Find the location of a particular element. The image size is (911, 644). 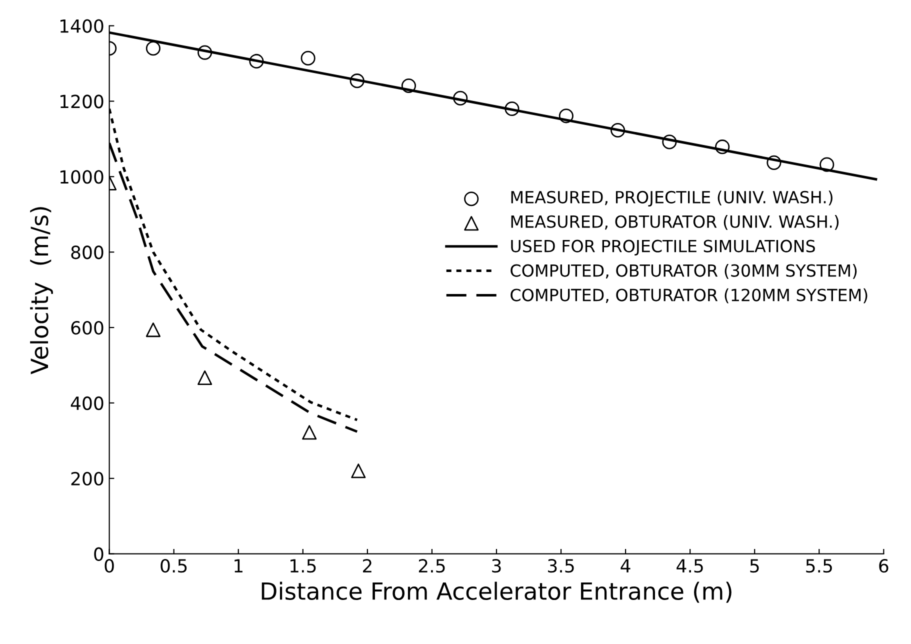

x-tick-label: 5.5 is located at coordinates (819, 566).